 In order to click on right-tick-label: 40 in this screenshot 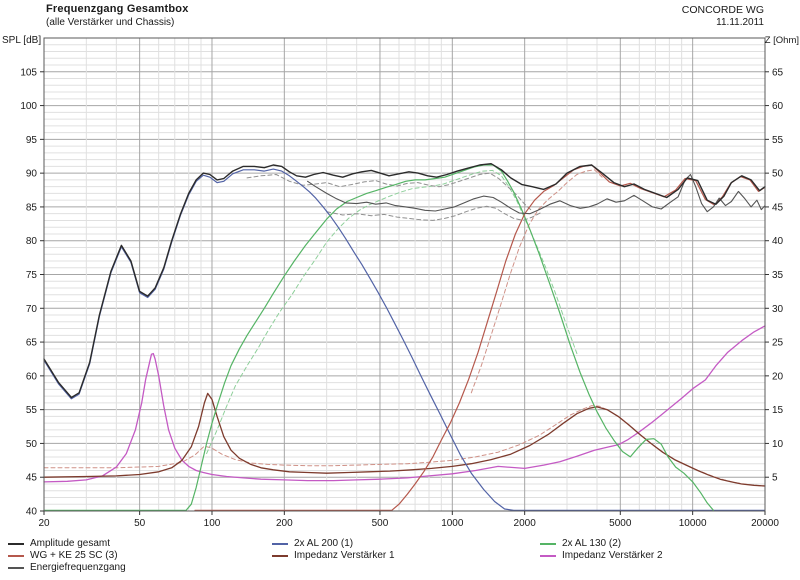, I will do `click(778, 241)`.